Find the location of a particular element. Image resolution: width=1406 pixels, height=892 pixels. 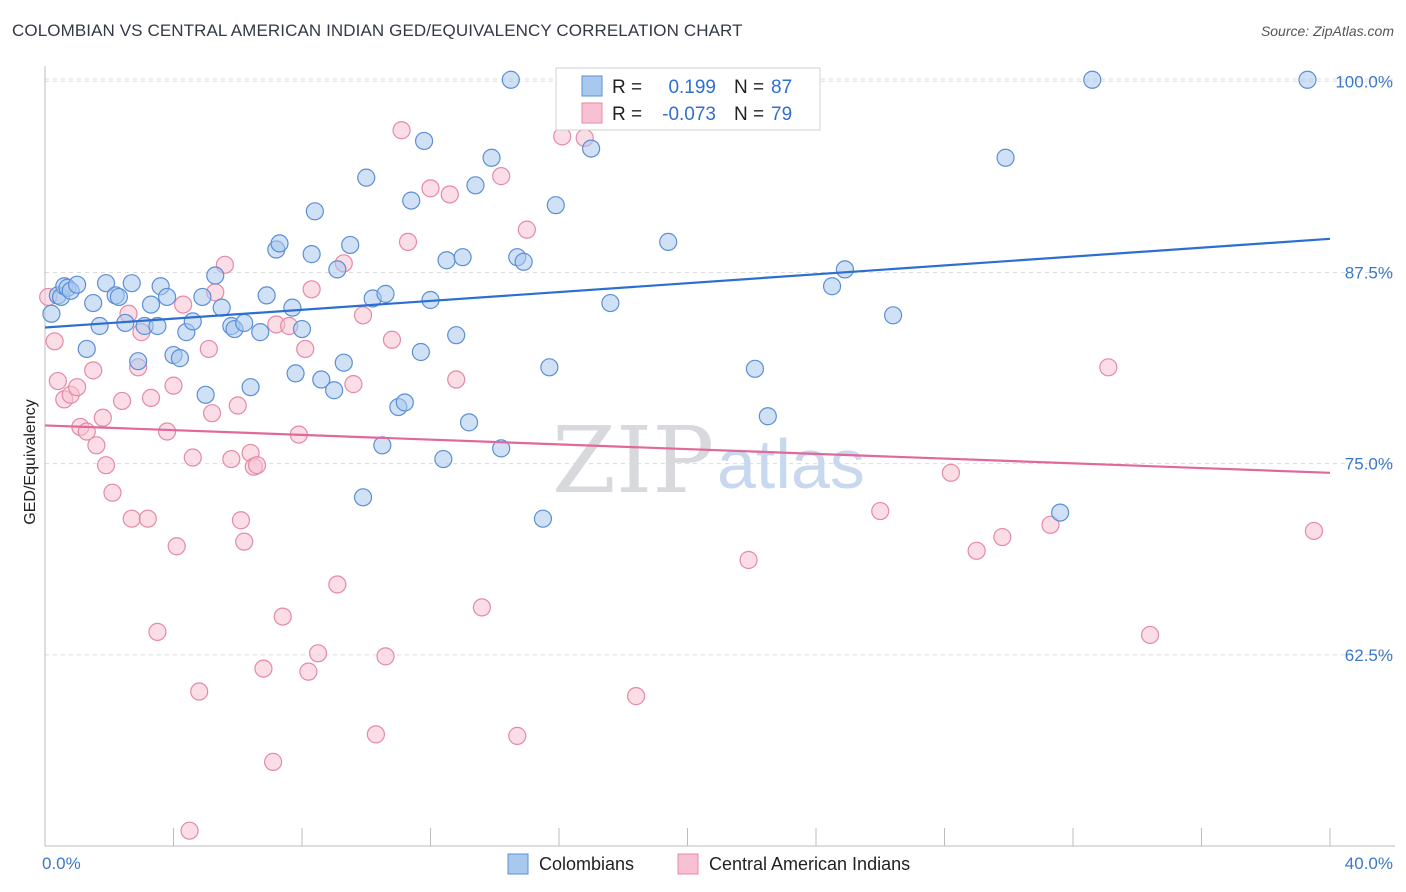

y-tick-label: 87.5% is located at coordinates (1369, 272).